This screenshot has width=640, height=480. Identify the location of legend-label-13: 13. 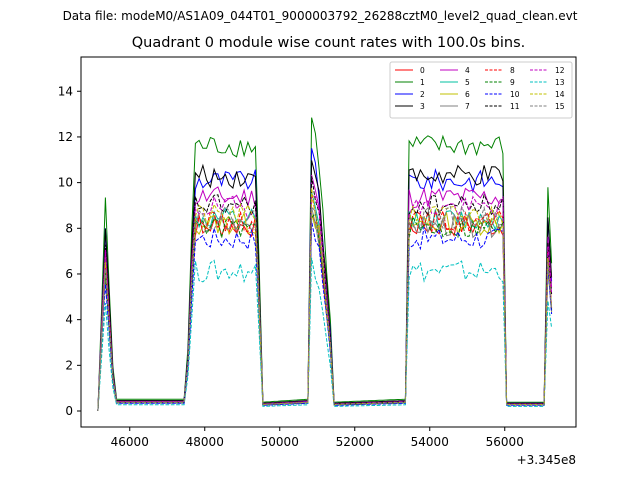
(560, 82).